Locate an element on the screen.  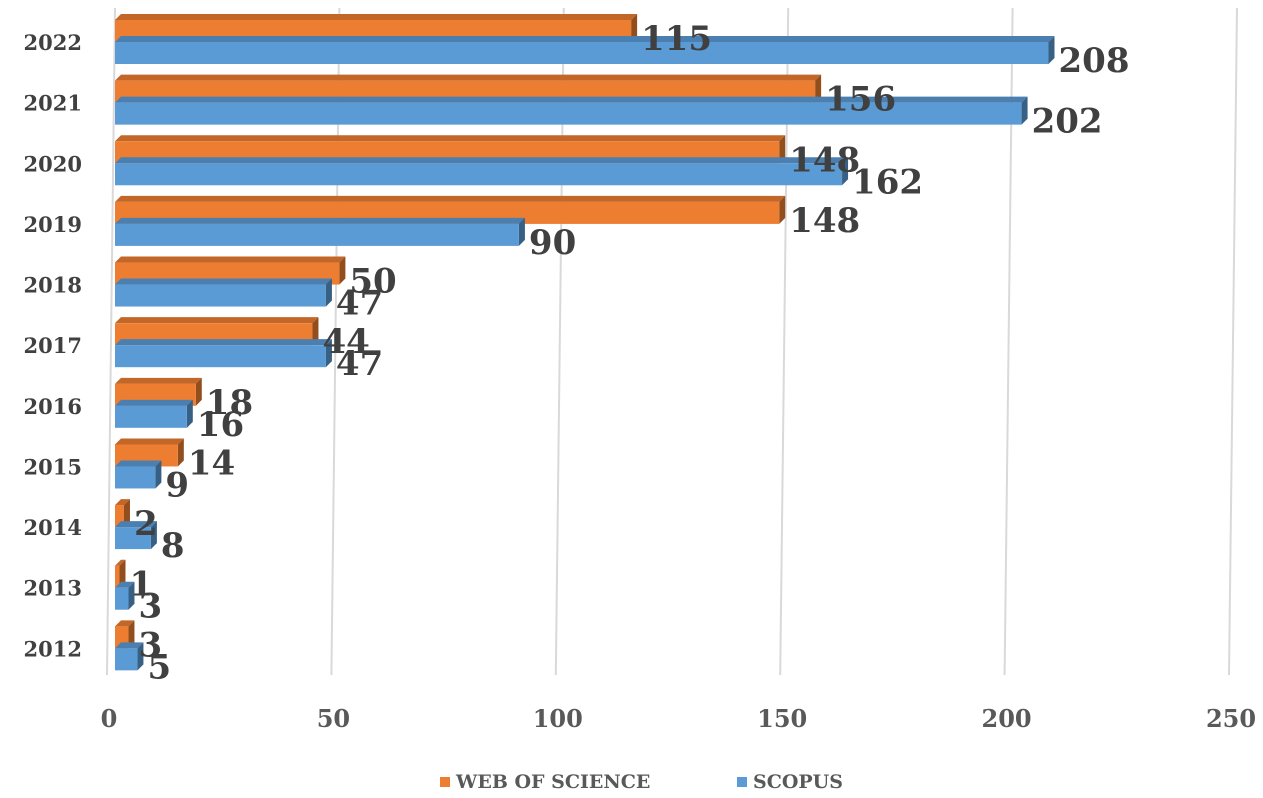
data-label: 44 is located at coordinates (345, 342).